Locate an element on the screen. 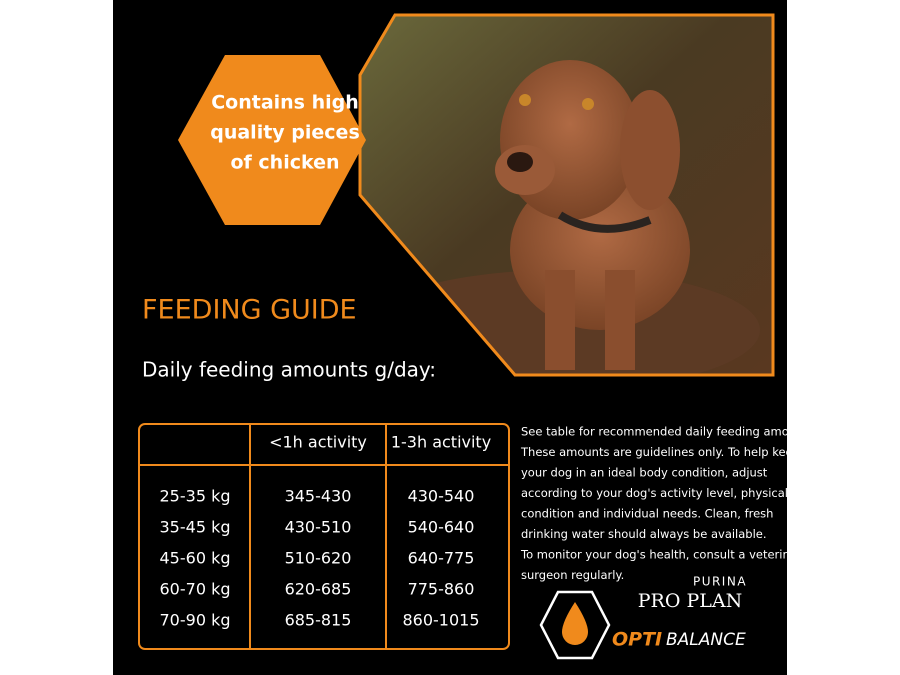  badge-text: Contains high is located at coordinates (285, 103).